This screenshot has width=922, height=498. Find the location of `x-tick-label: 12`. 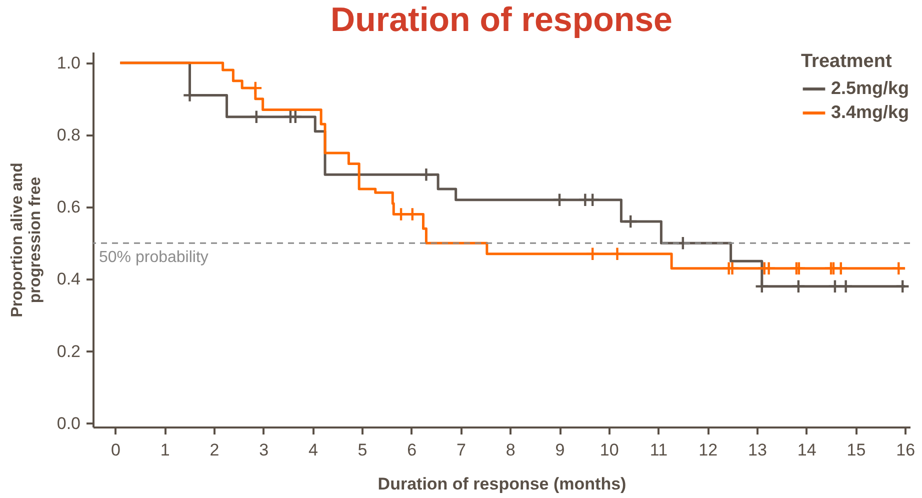

x-tick-label: 12 is located at coordinates (708, 450).